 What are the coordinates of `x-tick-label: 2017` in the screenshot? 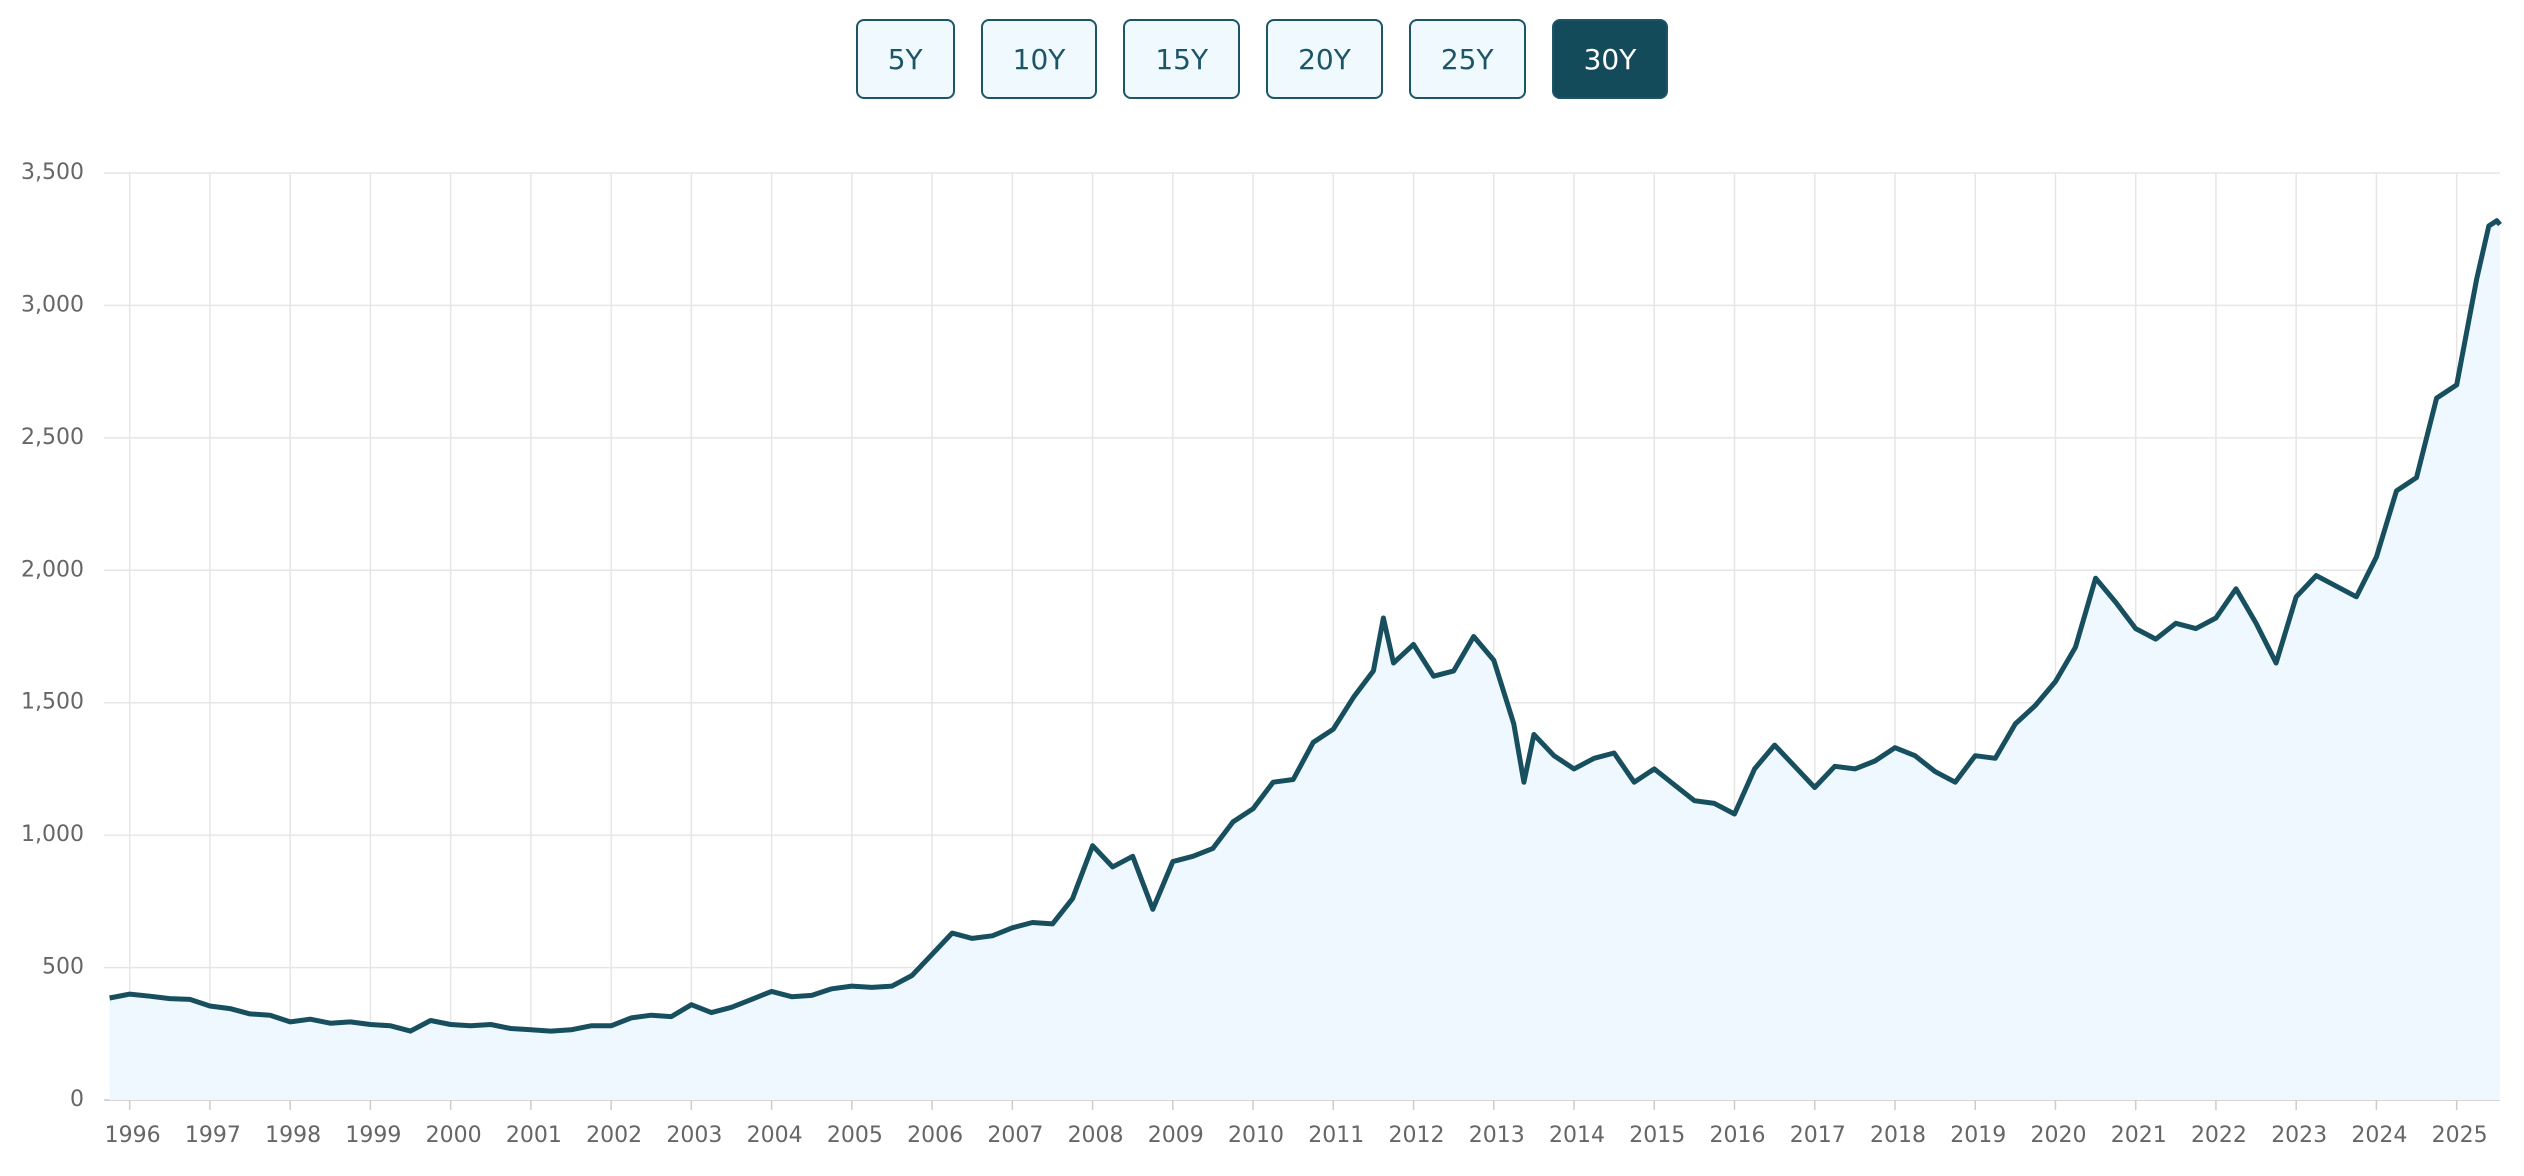 It's located at (1818, 1135).